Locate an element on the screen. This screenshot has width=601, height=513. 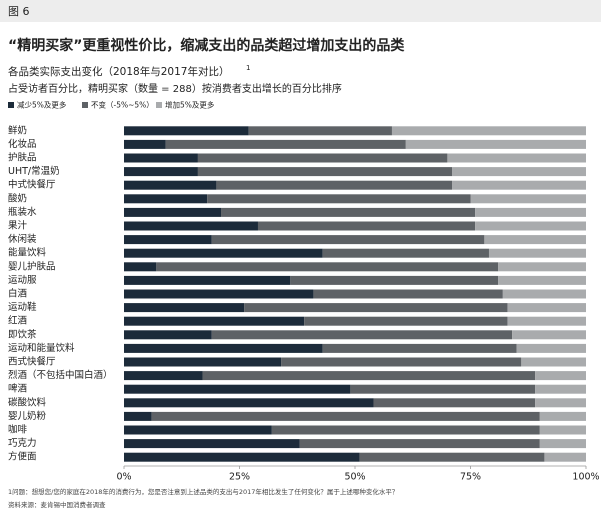
y-tick-label: 化妆品 is located at coordinates (22, 144).